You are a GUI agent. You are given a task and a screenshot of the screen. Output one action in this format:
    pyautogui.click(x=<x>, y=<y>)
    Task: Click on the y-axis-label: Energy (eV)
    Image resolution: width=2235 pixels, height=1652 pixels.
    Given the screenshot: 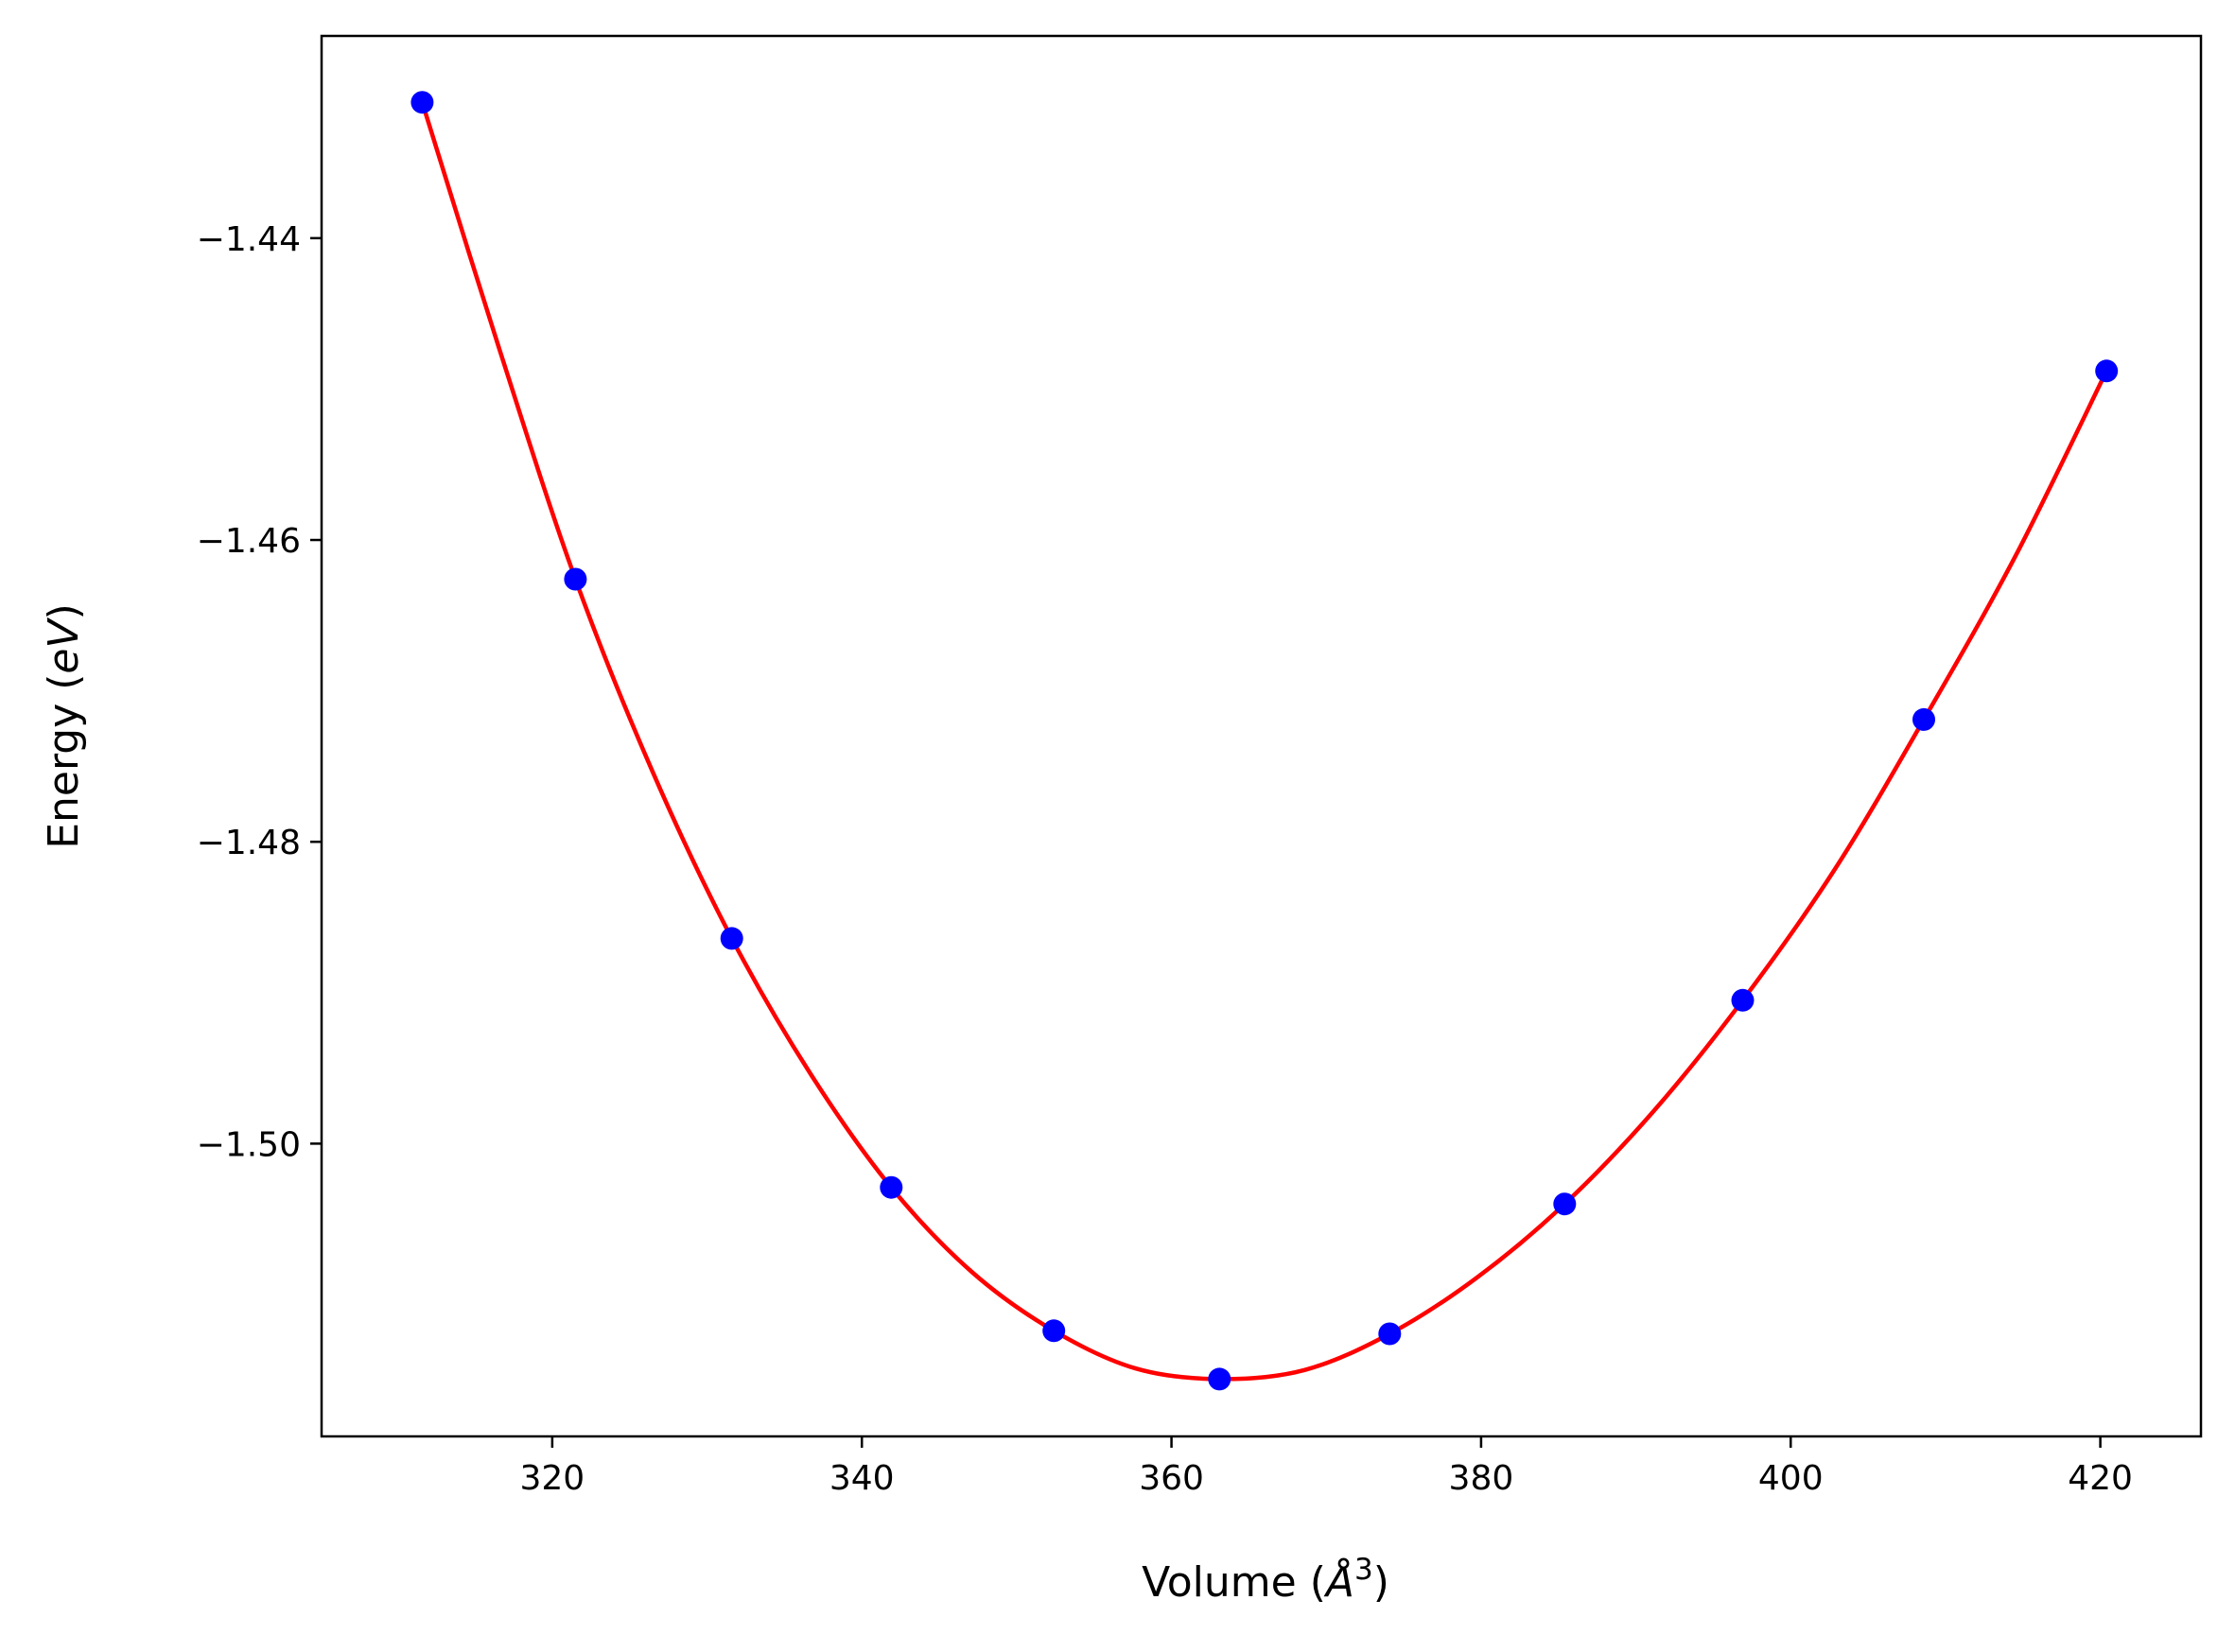 What is the action you would take?
    pyautogui.click(x=64, y=726)
    